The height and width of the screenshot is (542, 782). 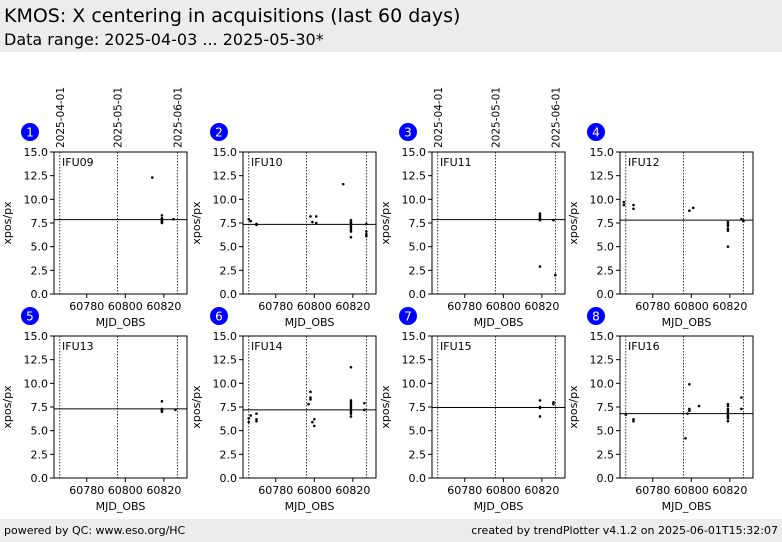 What do you see at coordinates (30, 133) in the screenshot?
I see `panel-number: 1` at bounding box center [30, 133].